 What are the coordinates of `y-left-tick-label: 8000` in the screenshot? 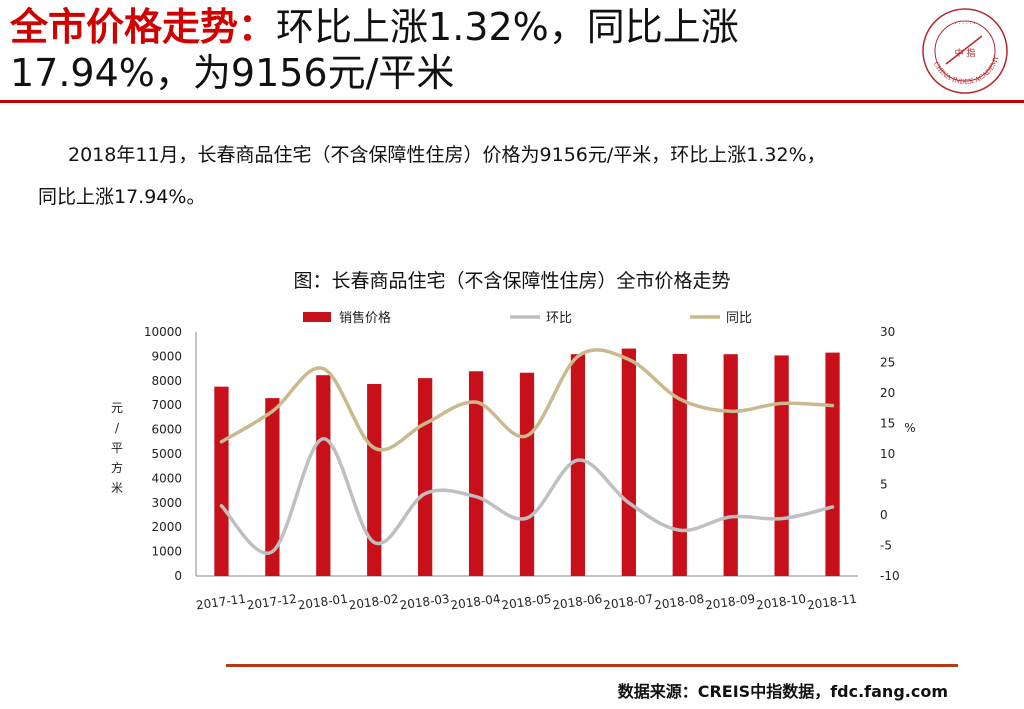 It's located at (166, 381).